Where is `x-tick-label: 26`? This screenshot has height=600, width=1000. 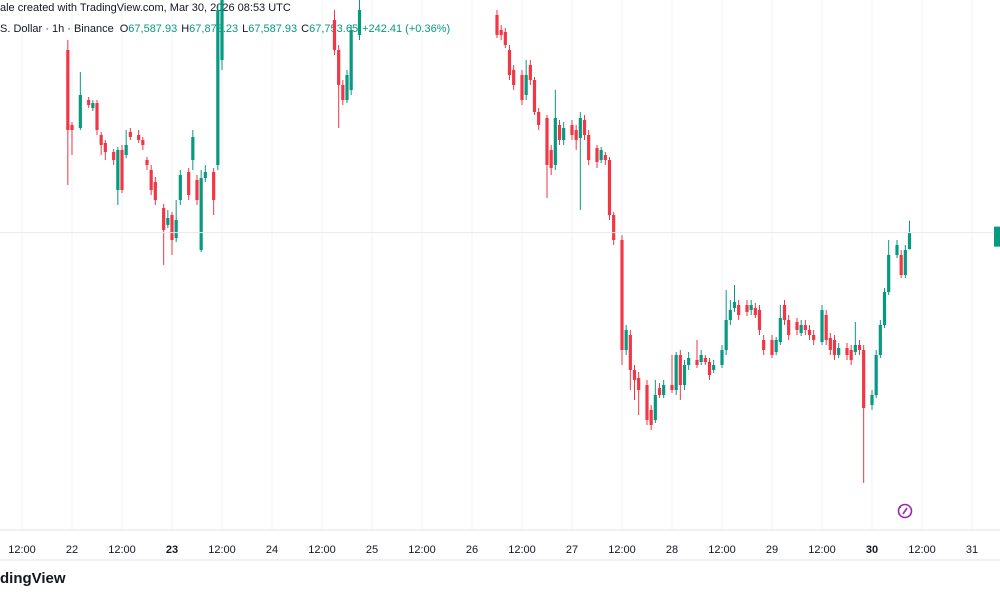
x-tick-label: 26 is located at coordinates (472, 550).